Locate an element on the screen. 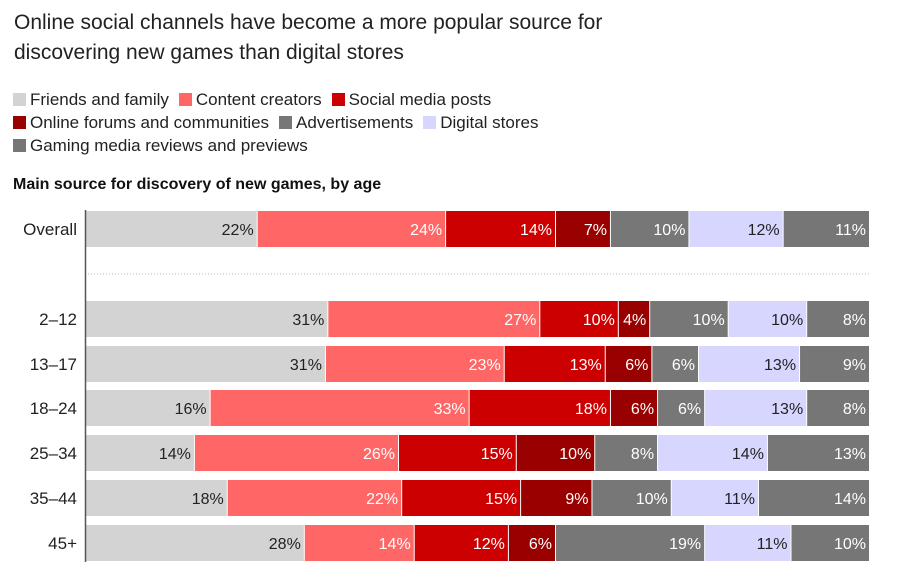 Image resolution: width=900 pixels, height=587 pixels. category-label: Overall is located at coordinates (50, 229).